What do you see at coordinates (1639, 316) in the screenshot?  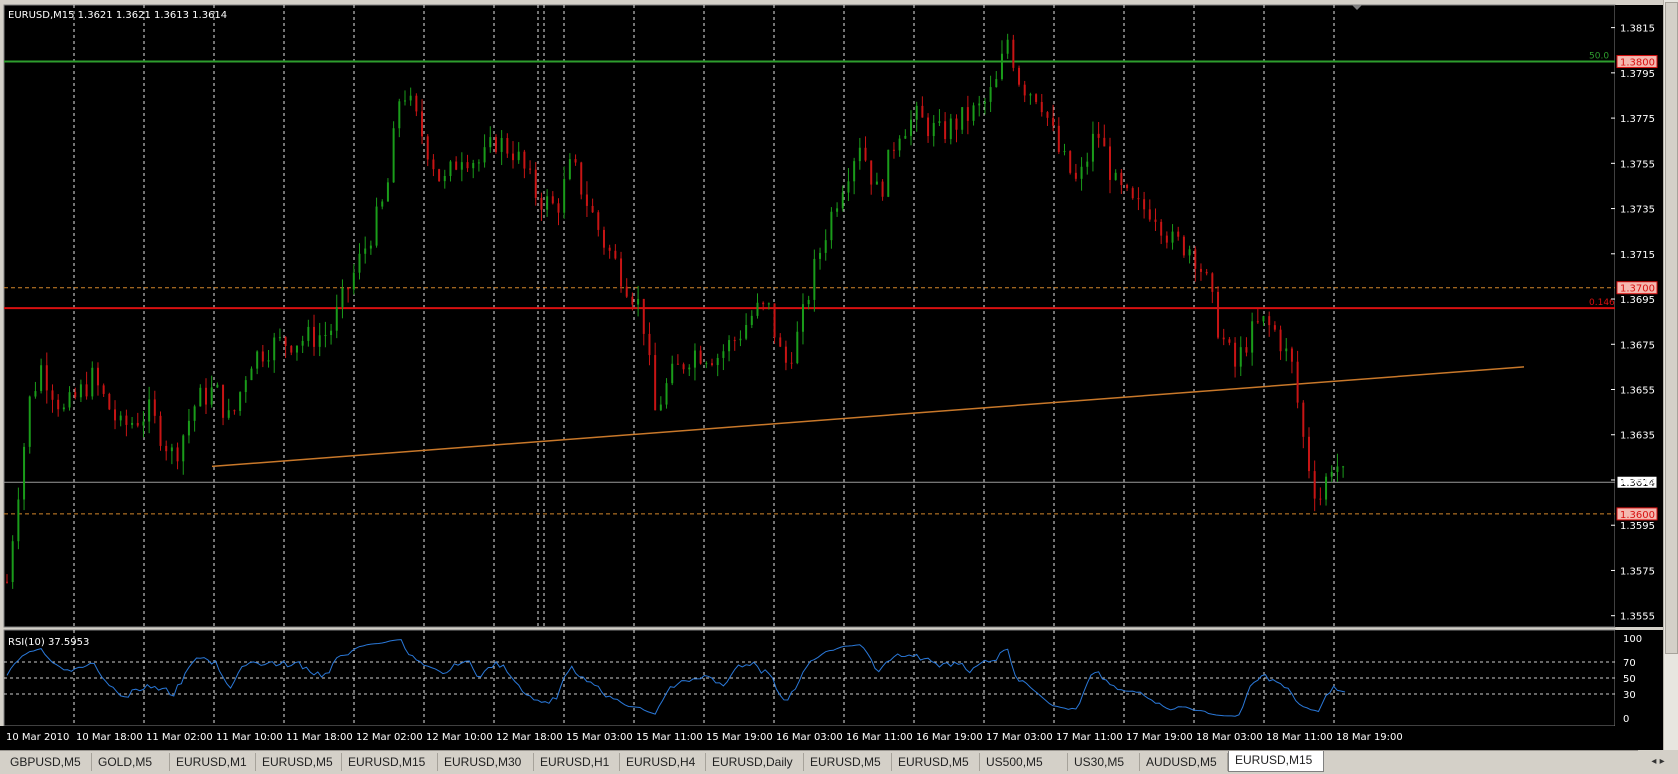 I see `price-axis-panel` at bounding box center [1639, 316].